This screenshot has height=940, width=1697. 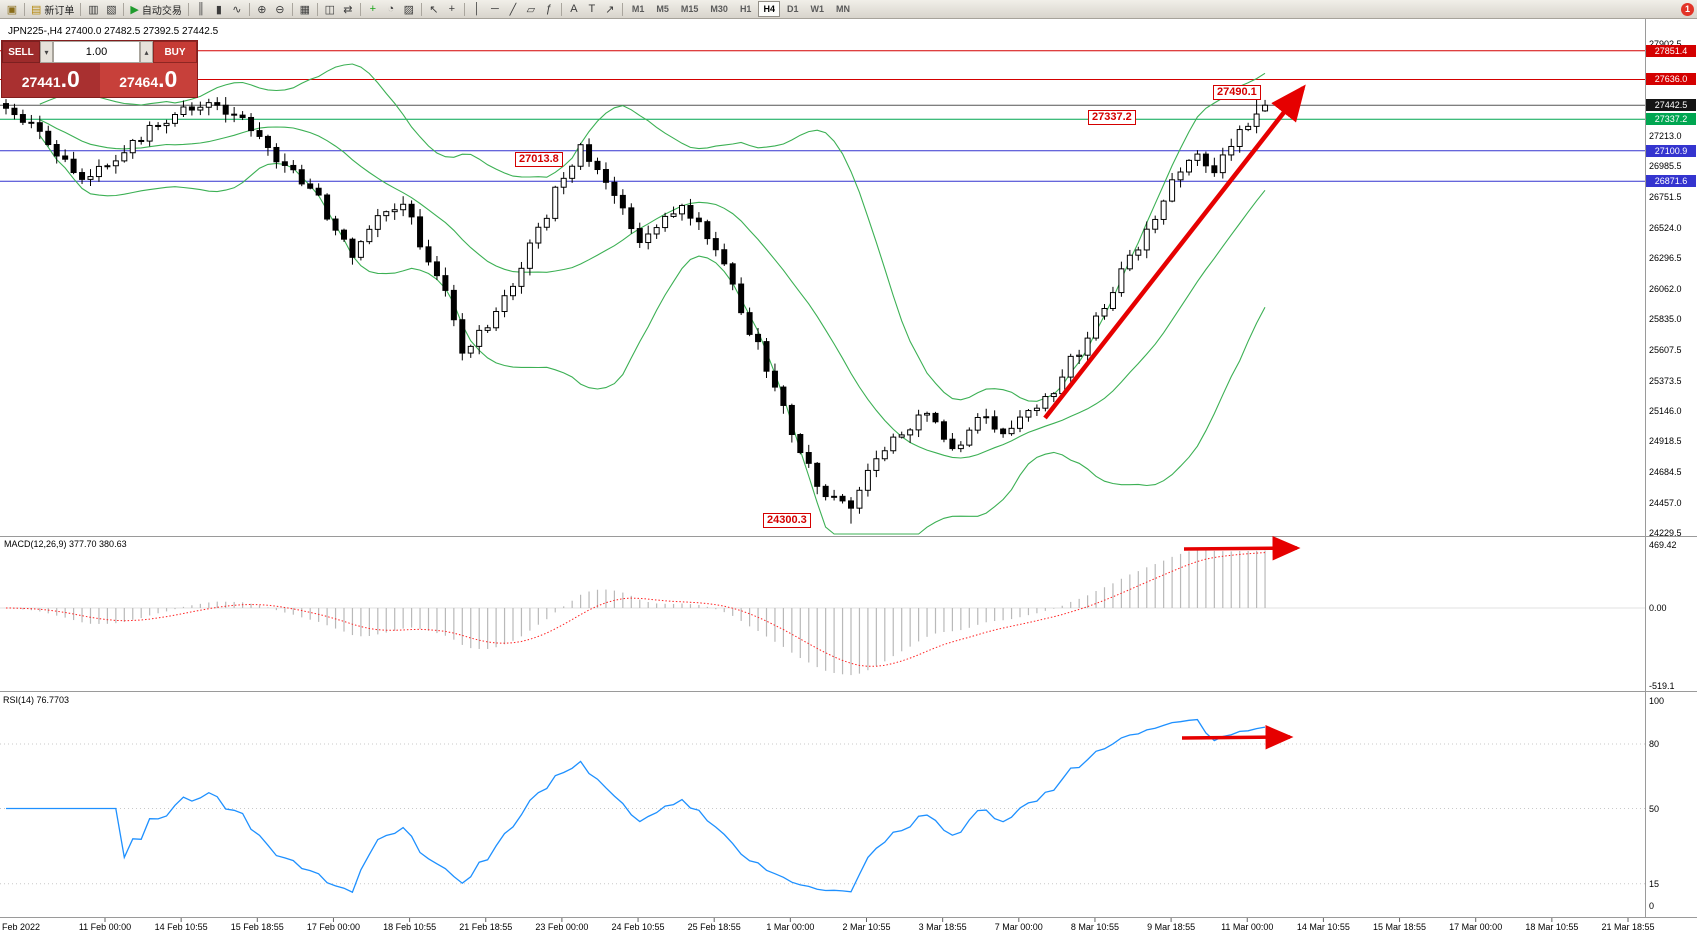 I want to click on chart-shift-button: ⇄, so click(x=348, y=9).